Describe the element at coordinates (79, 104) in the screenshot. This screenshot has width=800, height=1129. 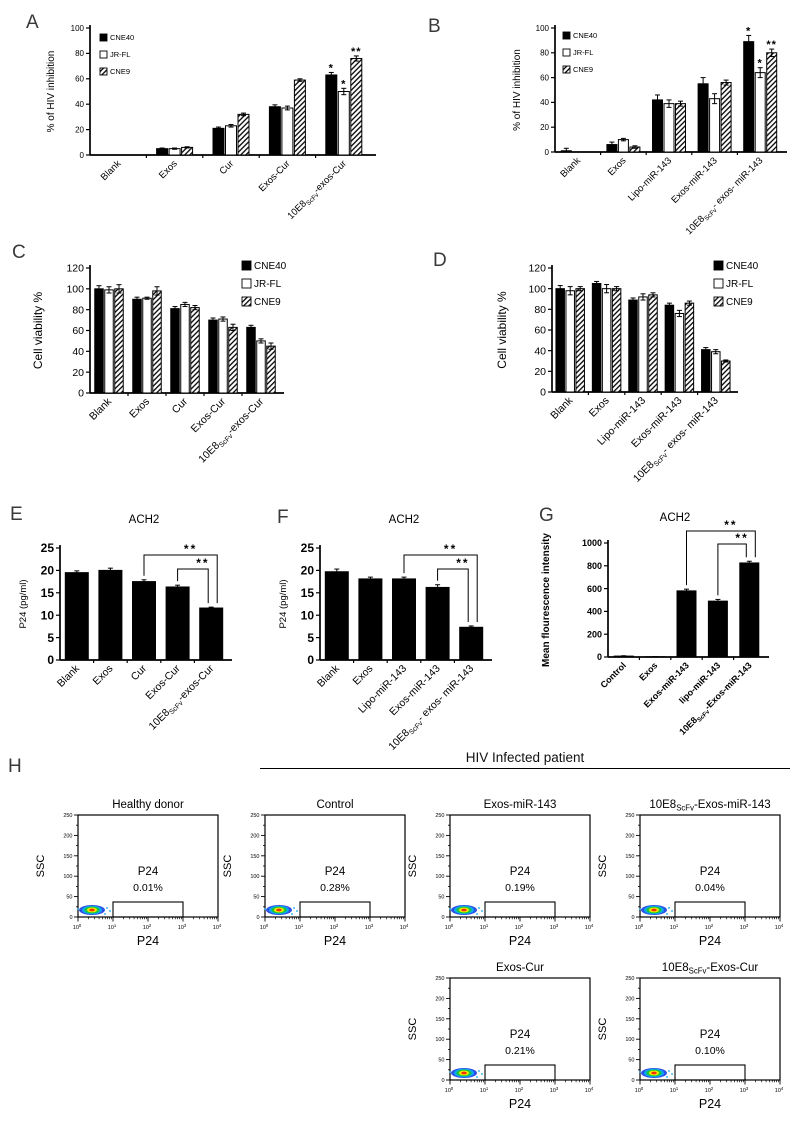
I see `y-tick-label: 40` at that location.